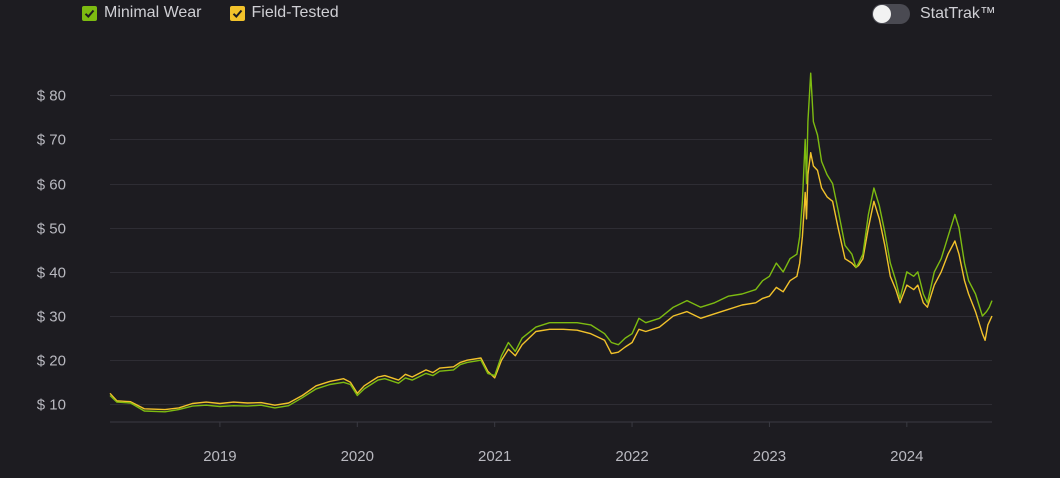 This screenshot has width=1060, height=478. What do you see at coordinates (51, 317) in the screenshot?
I see `y-tick-label: $ 30` at bounding box center [51, 317].